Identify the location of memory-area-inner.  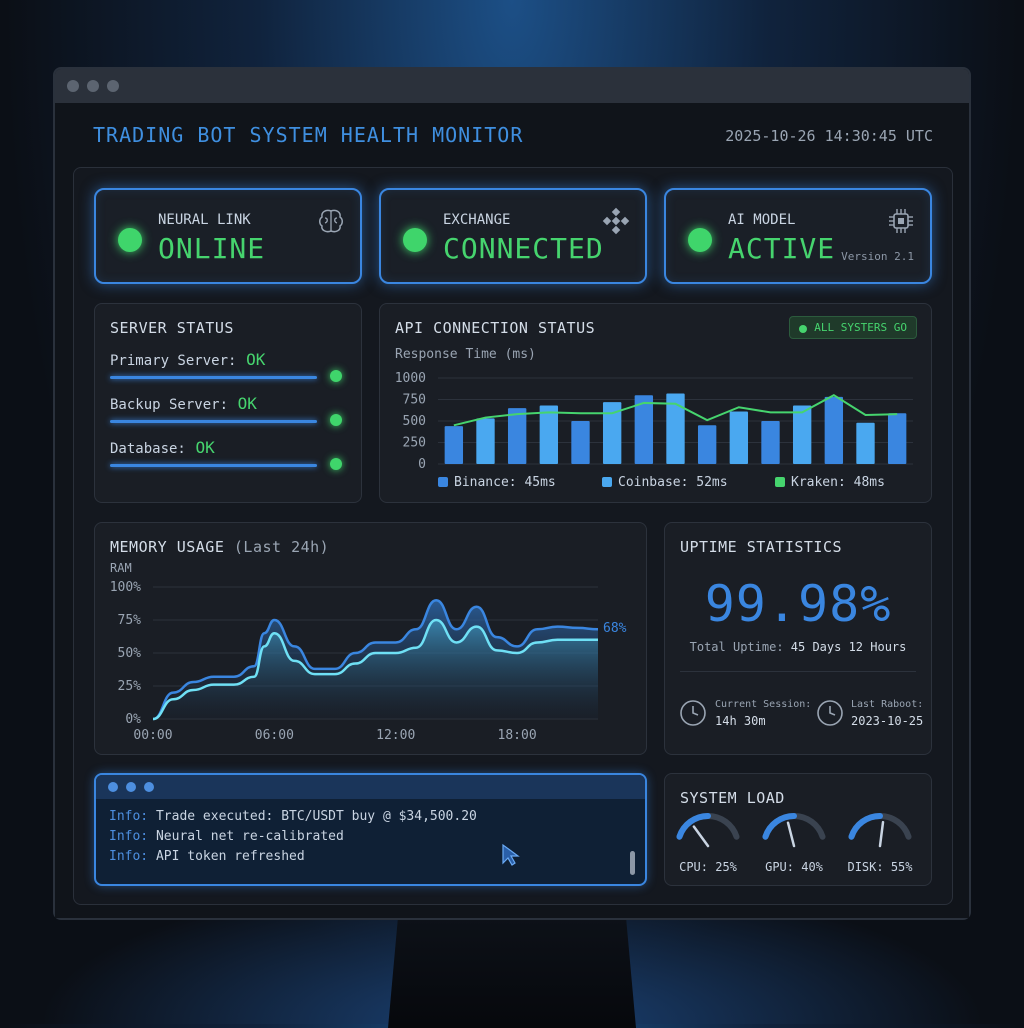
(375, 669).